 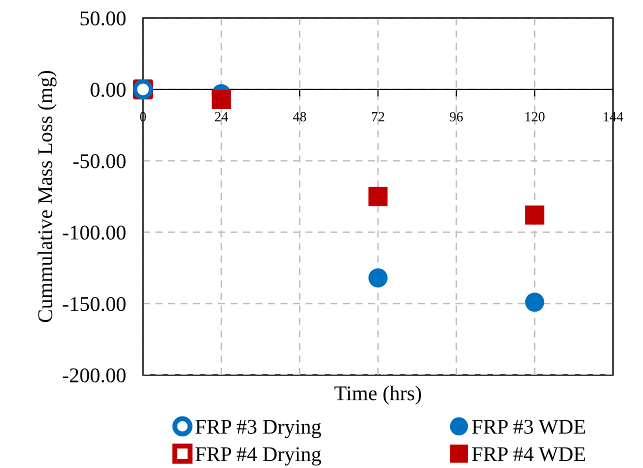 I want to click on legend-label: FRP #4 WDE, so click(x=529, y=454).